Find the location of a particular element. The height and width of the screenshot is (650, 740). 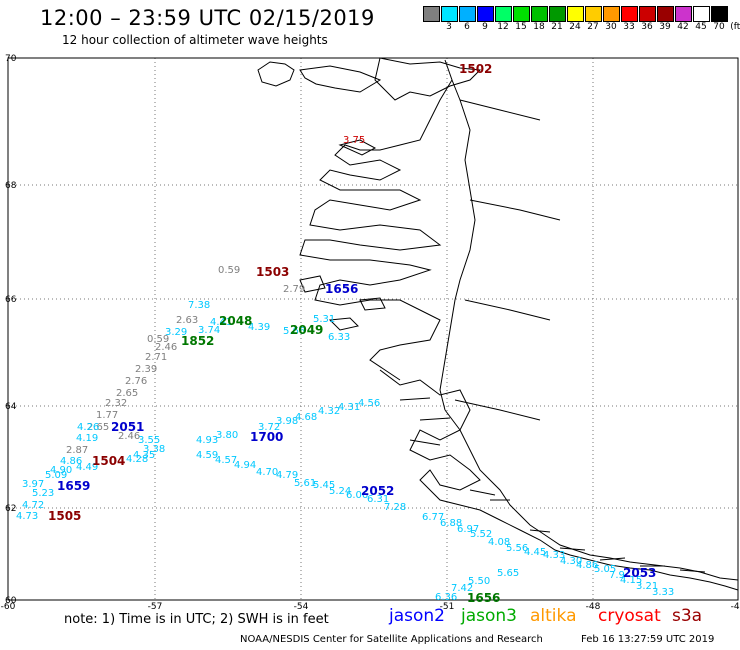

wave-height-value: 3.97 is located at coordinates (33, 484).